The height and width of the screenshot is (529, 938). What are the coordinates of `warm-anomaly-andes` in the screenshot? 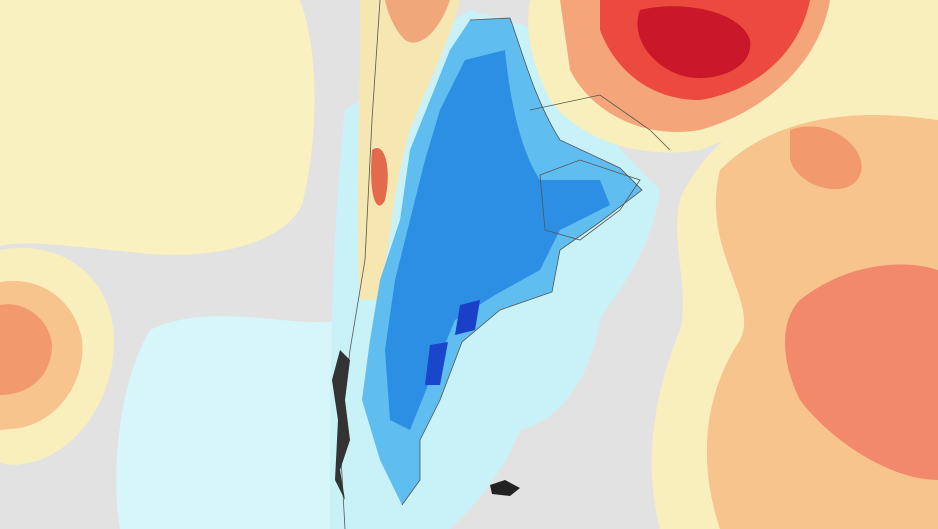 It's located at (408, 150).